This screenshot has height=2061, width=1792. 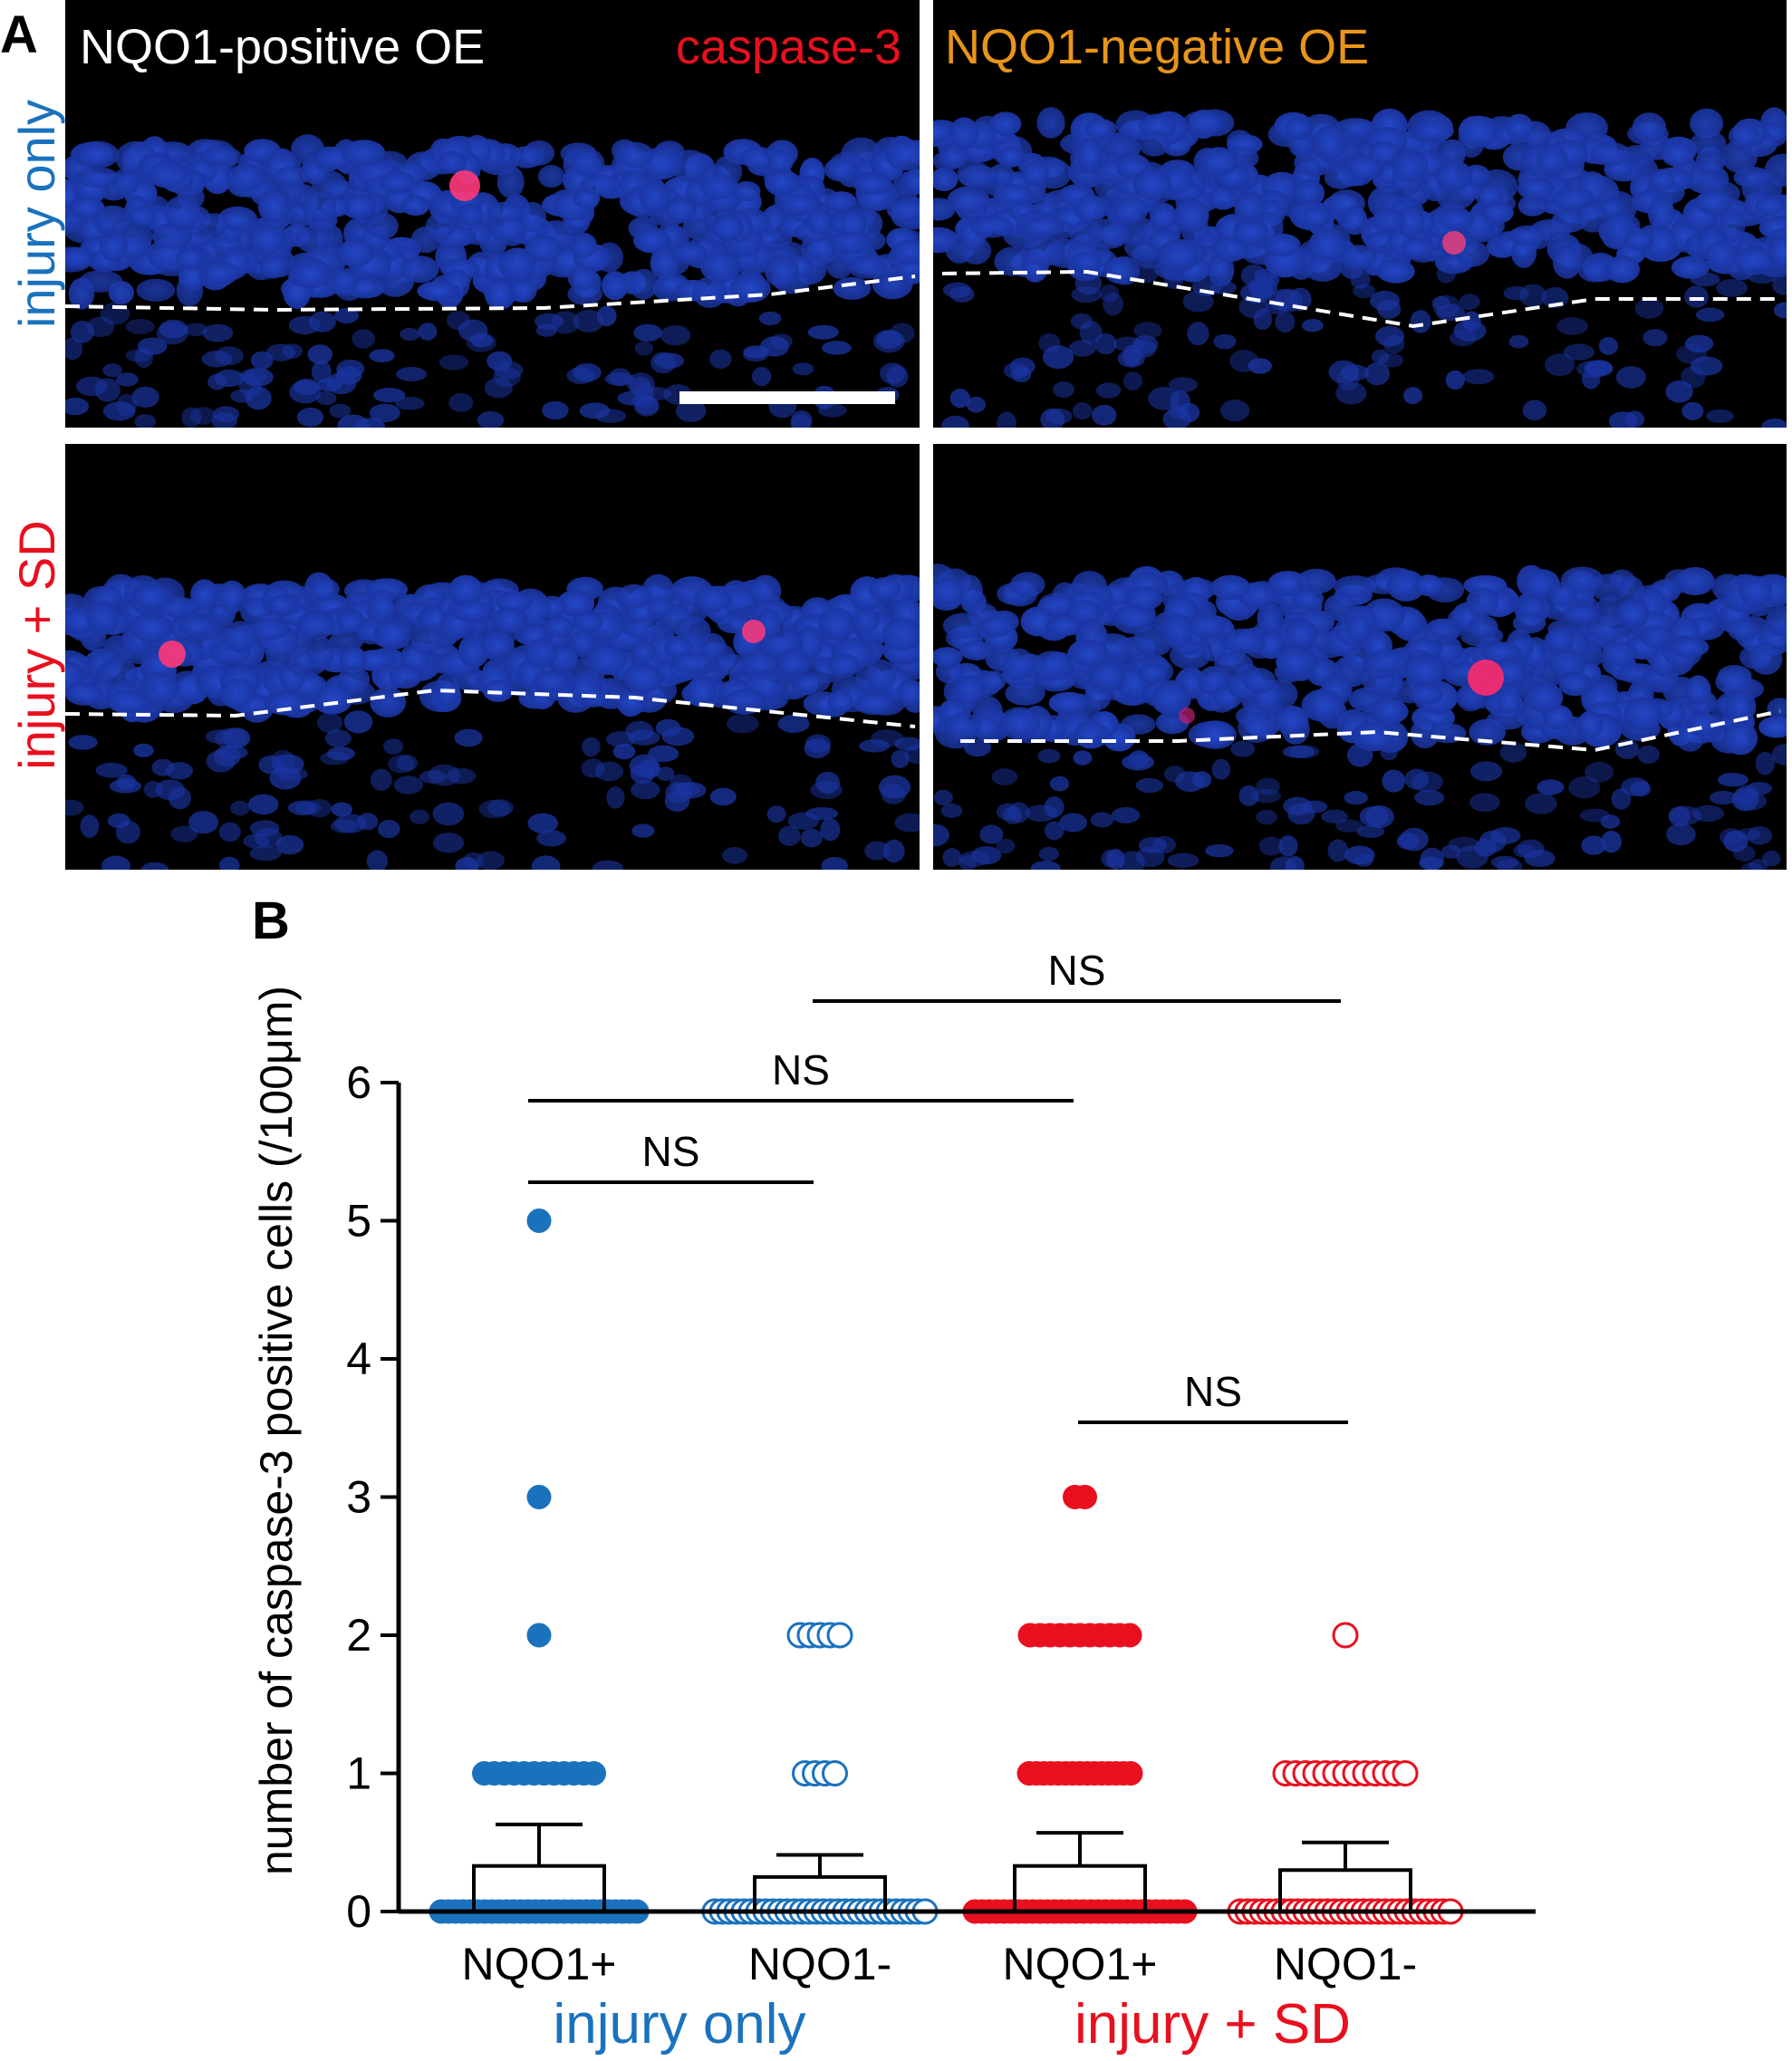 What do you see at coordinates (839, 1636) in the screenshot?
I see `data-point` at bounding box center [839, 1636].